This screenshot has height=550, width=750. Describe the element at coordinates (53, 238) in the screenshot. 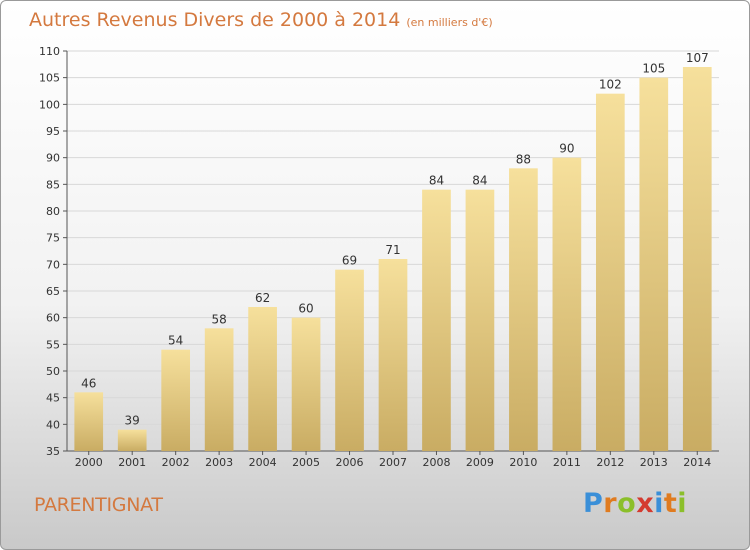

I see `y-tick-label: 75` at that location.